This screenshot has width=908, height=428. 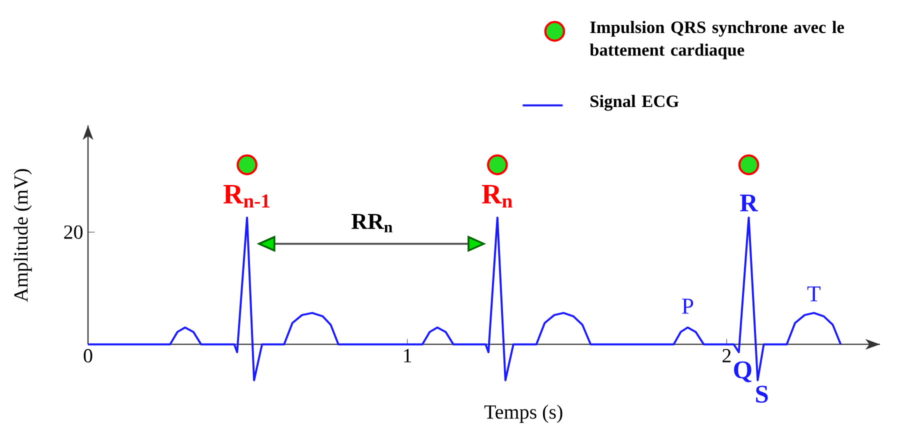 What do you see at coordinates (762, 394) in the screenshot?
I see `text: S` at bounding box center [762, 394].